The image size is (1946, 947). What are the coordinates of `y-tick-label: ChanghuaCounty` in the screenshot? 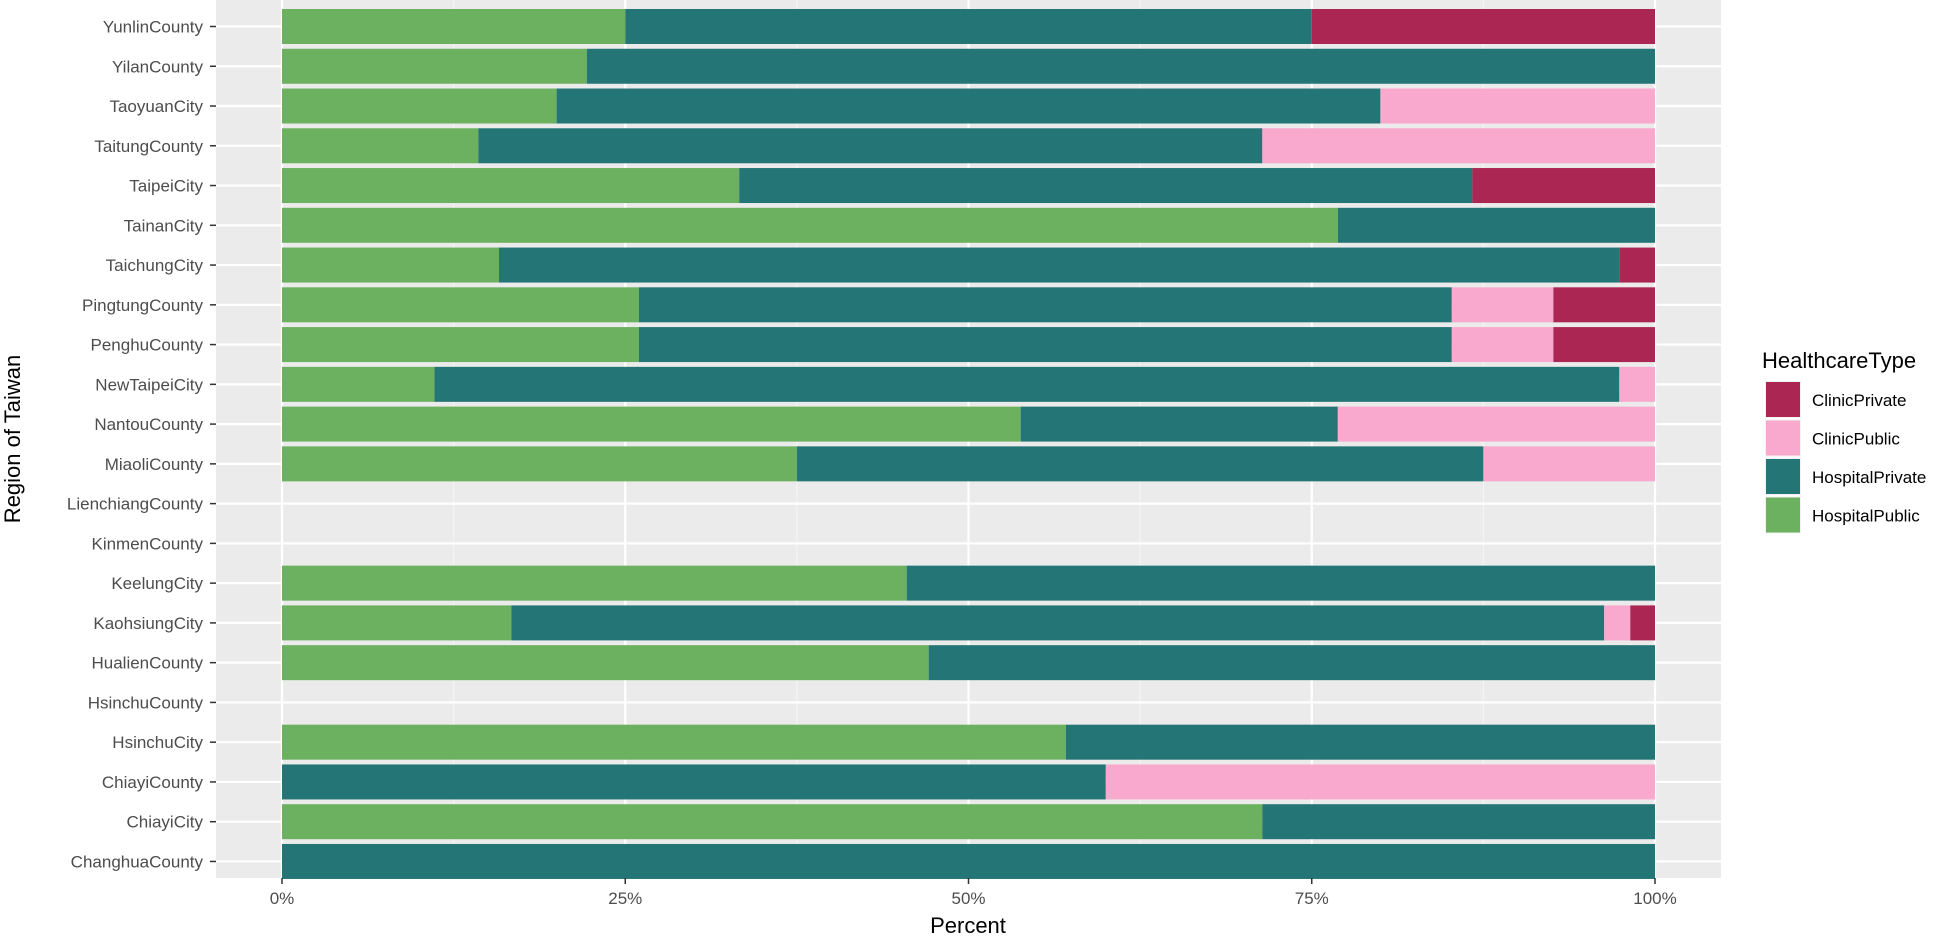 It's located at (137, 861).